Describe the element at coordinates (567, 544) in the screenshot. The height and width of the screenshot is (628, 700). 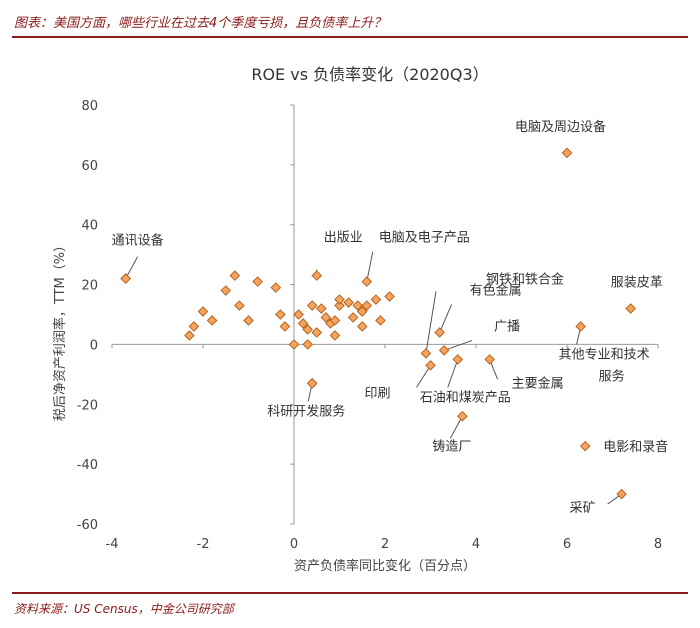
I see `x-tick-label: 6` at that location.